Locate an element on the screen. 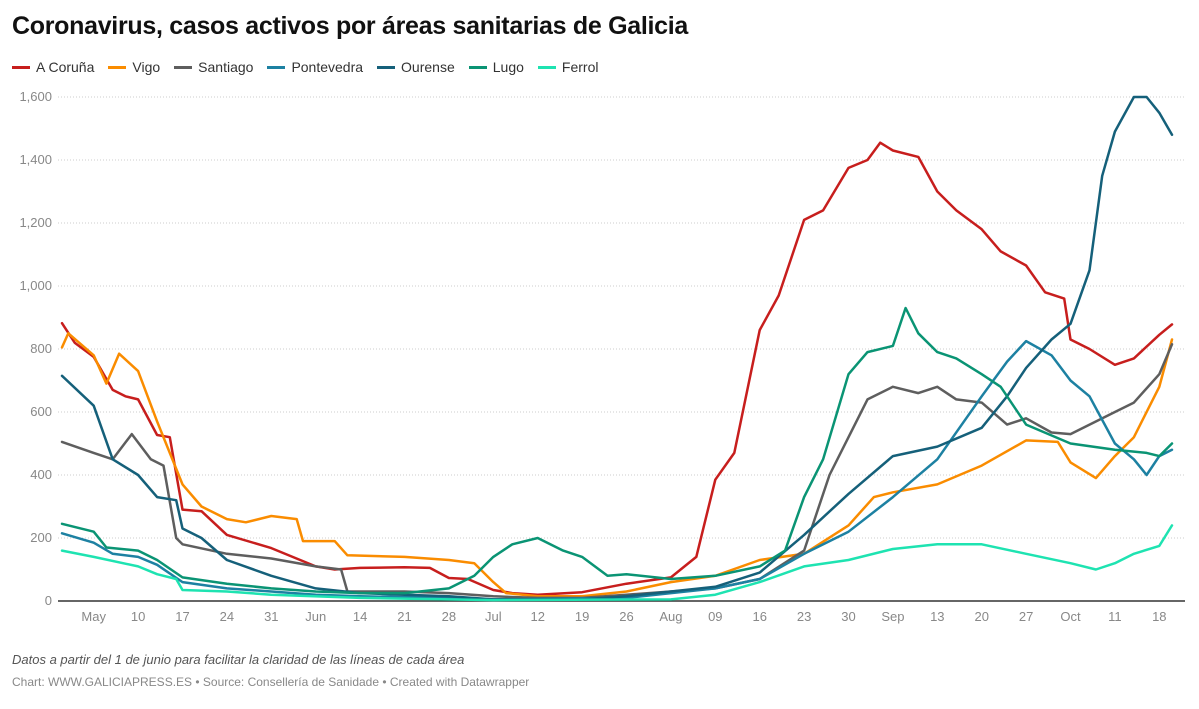  x-tick-label: 11 is located at coordinates (1115, 616).